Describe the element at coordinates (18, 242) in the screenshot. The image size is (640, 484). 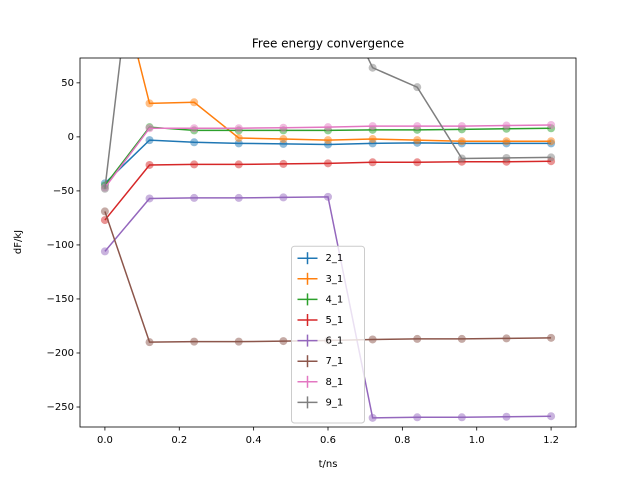
I see `y-axis-label: dF/kJ` at that location.